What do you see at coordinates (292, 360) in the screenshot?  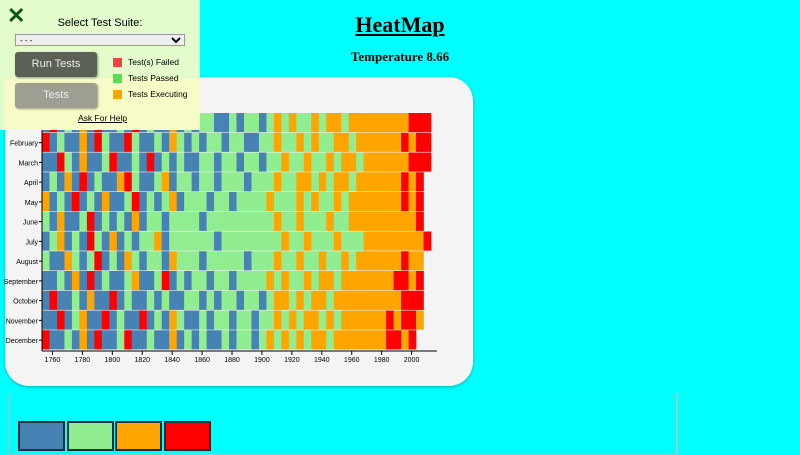 I see `x-tick-label: 1920` at bounding box center [292, 360].